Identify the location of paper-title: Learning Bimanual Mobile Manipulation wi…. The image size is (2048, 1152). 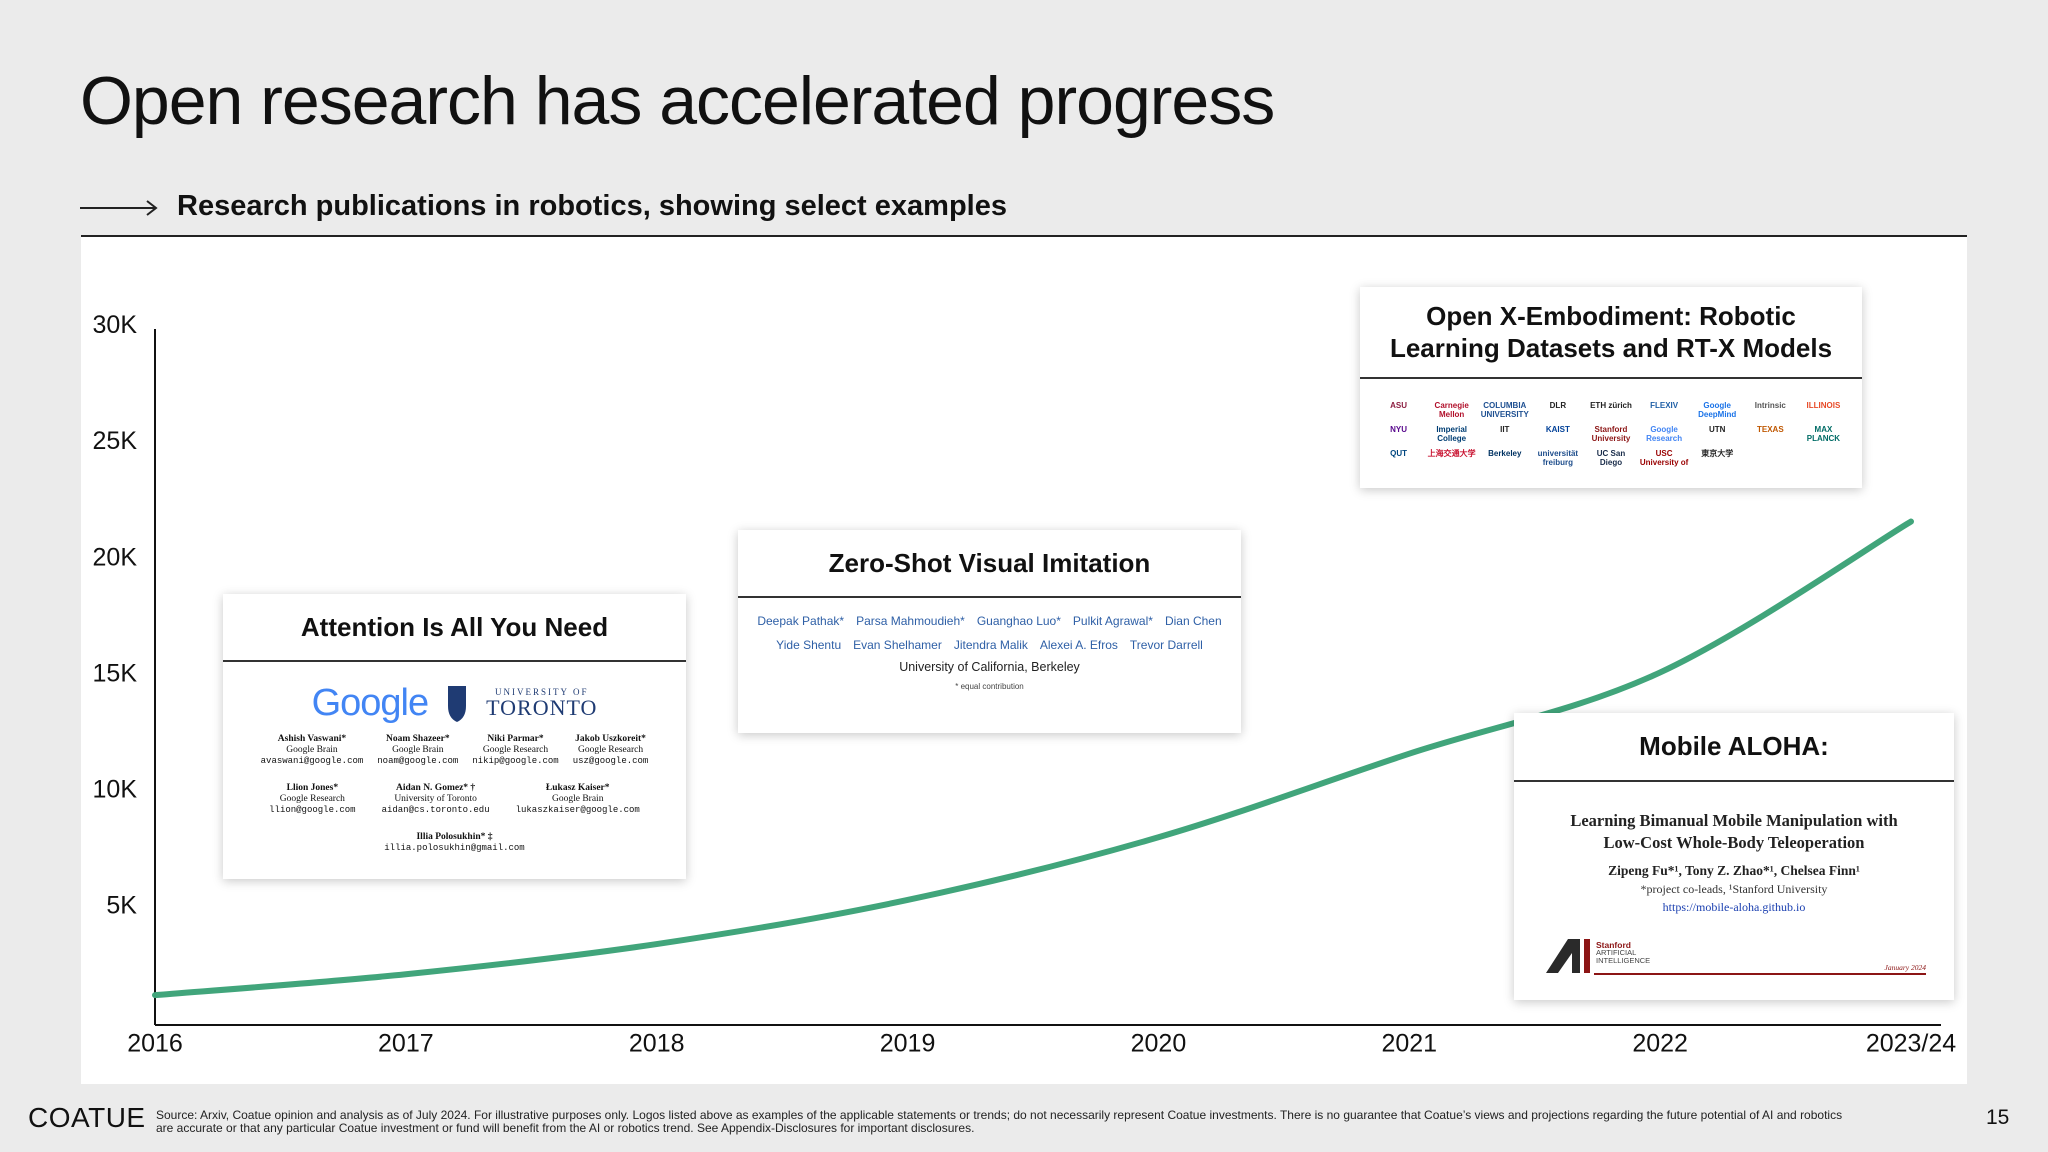
(1734, 832).